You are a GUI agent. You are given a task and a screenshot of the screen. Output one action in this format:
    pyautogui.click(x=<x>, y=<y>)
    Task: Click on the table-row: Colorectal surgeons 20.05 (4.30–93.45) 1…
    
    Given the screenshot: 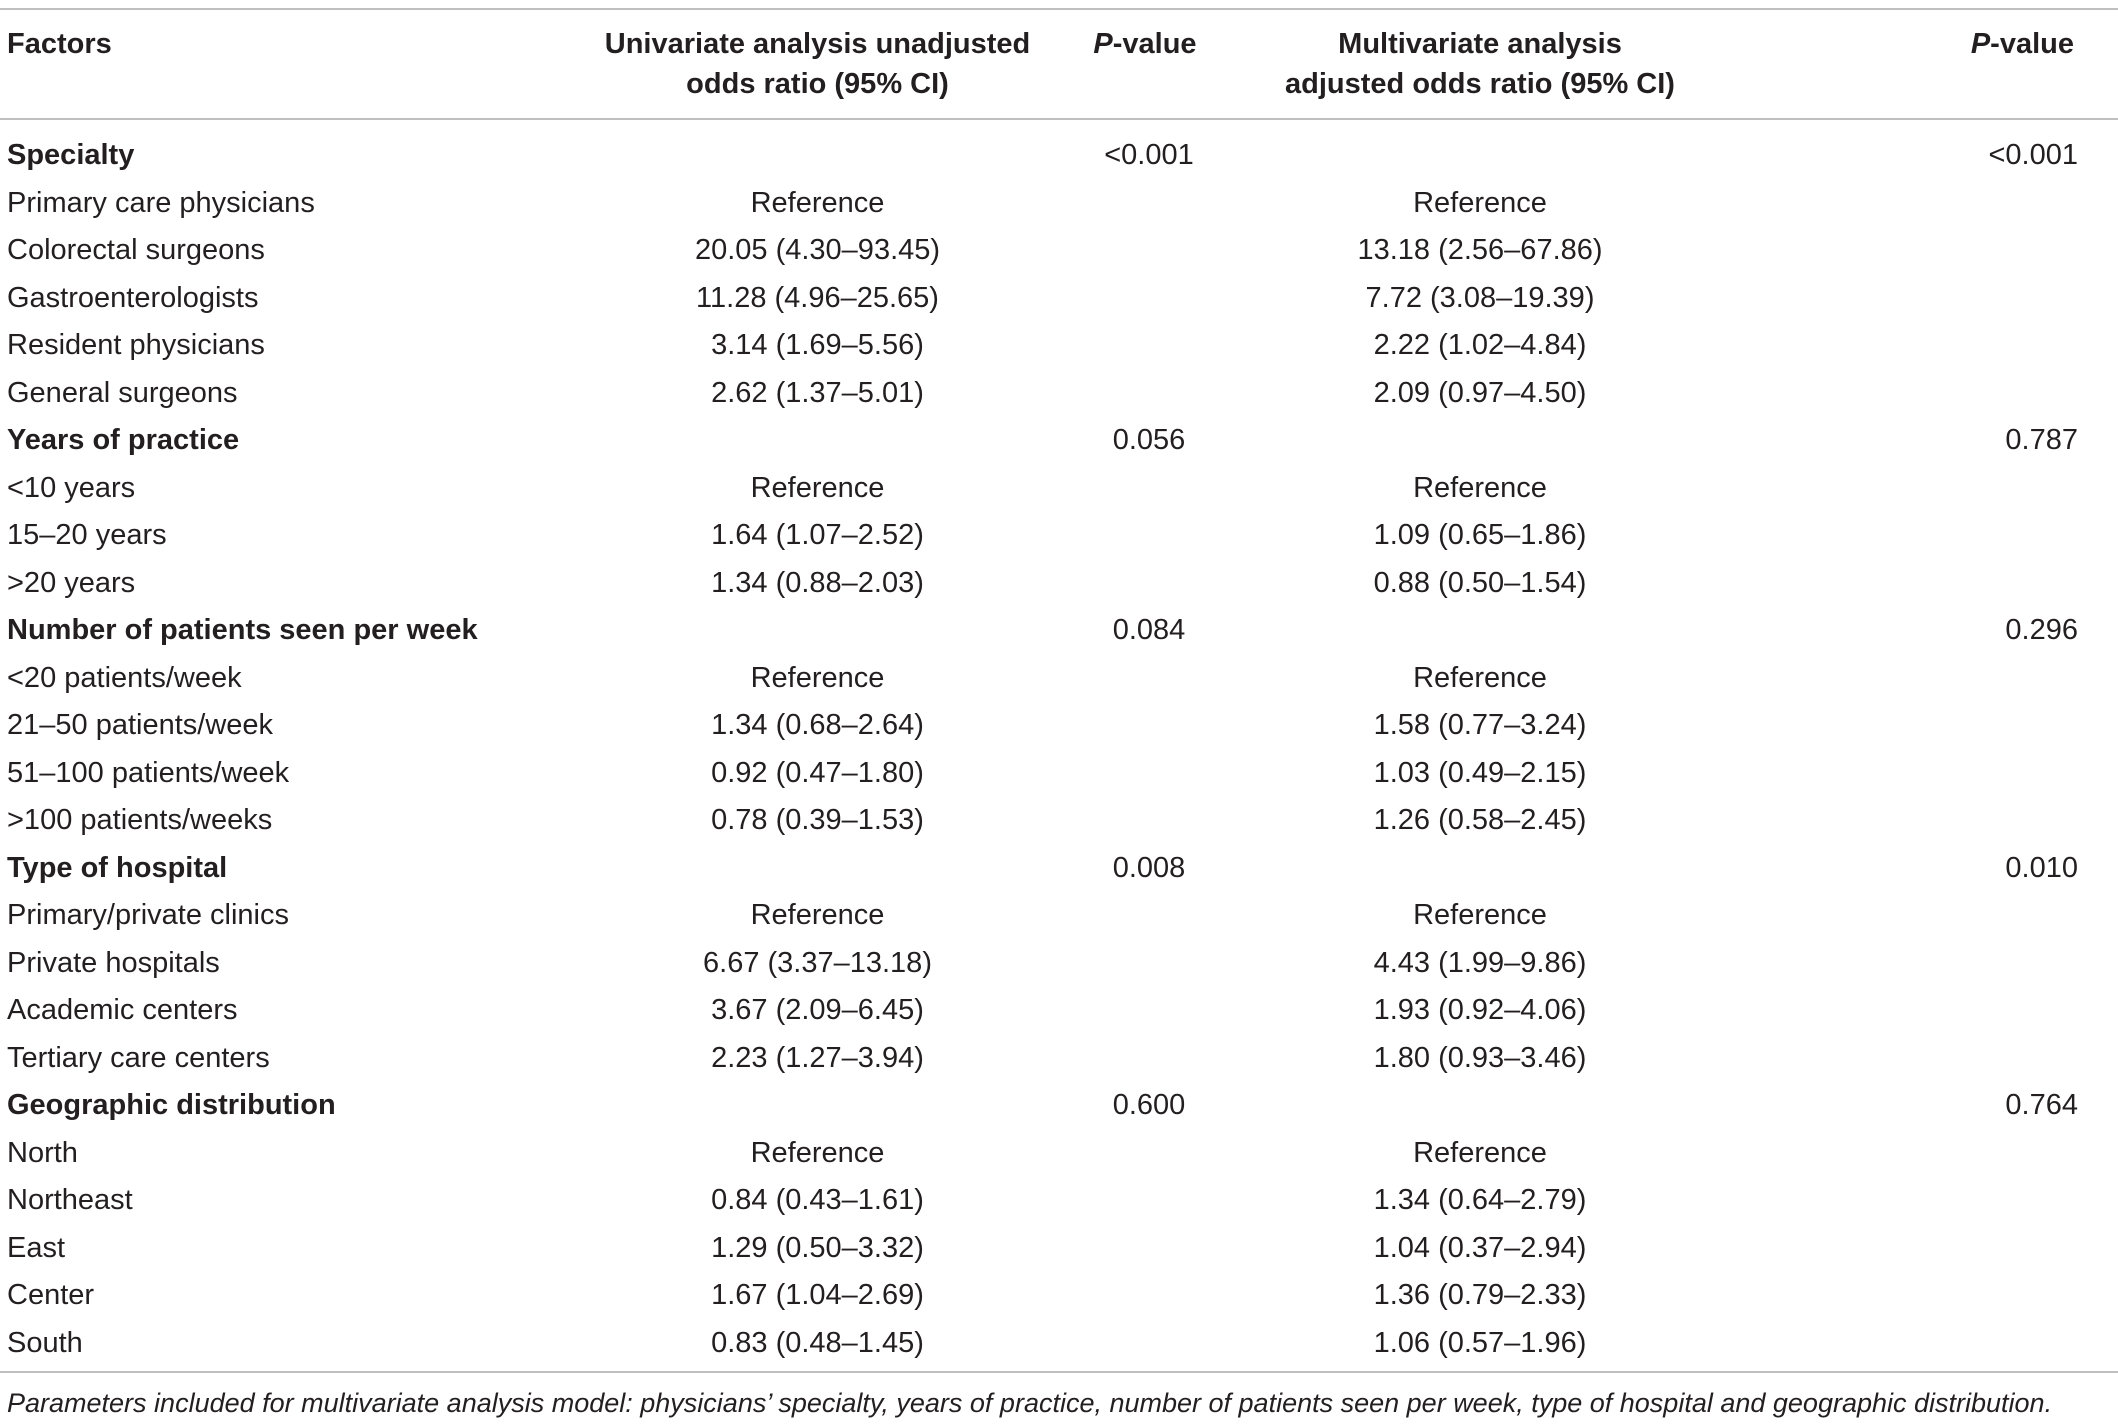 What is the action you would take?
    pyautogui.click(x=1059, y=251)
    